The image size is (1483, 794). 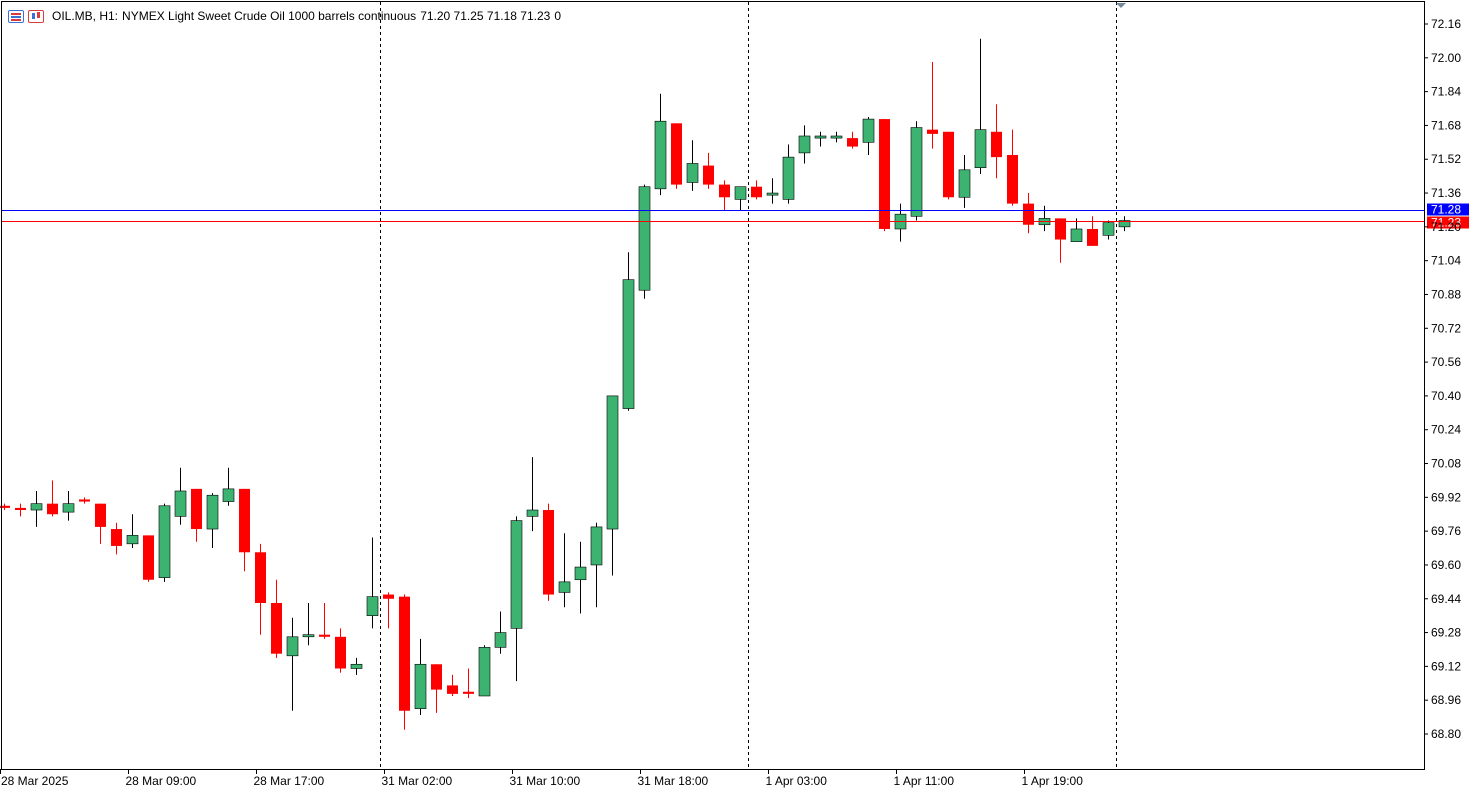 I want to click on ohlc-values: 71.20 71.25 71.18 71.23, so click(x=485, y=16).